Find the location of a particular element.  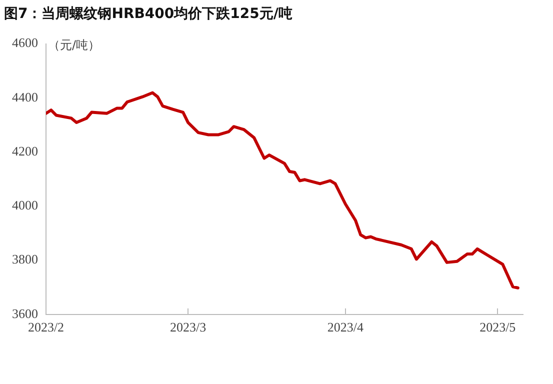

y-tick-label: 4600 is located at coordinates (25, 42).